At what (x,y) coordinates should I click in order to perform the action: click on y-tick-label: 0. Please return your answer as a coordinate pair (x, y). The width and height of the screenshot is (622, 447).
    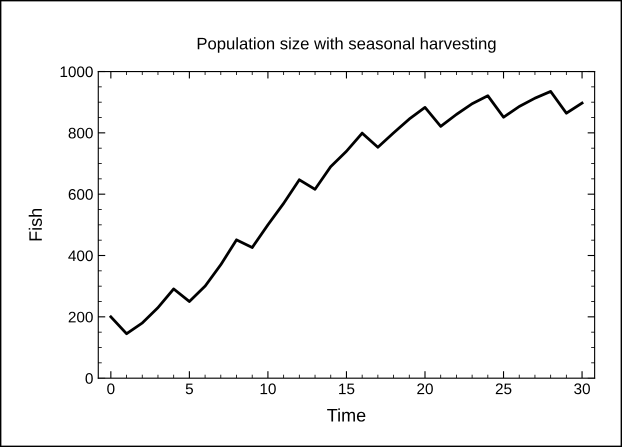
    Looking at the image, I should click on (89, 378).